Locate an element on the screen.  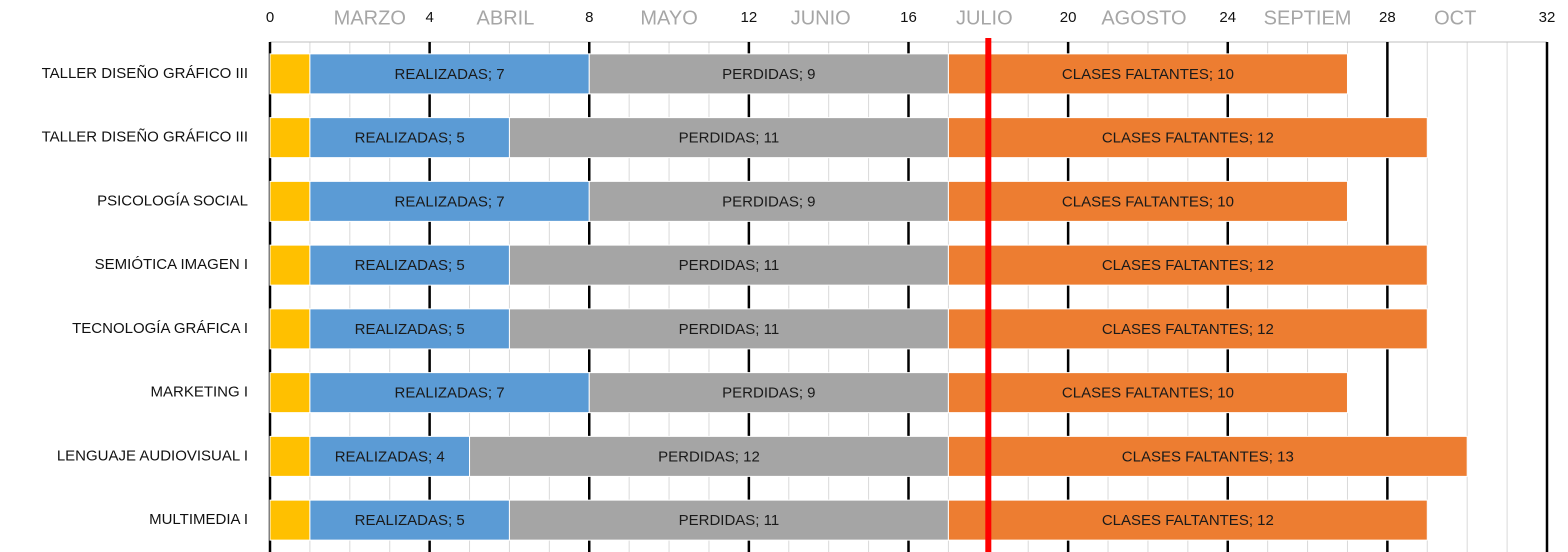
y-tick-label: PSICOLOGÍA SOCIAL is located at coordinates (172, 200).